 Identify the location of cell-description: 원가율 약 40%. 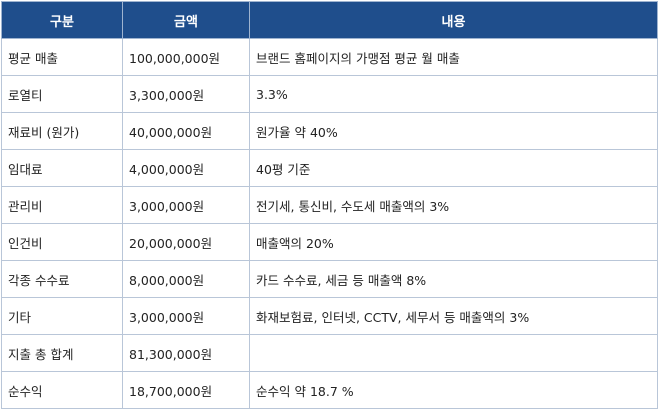
(453, 131).